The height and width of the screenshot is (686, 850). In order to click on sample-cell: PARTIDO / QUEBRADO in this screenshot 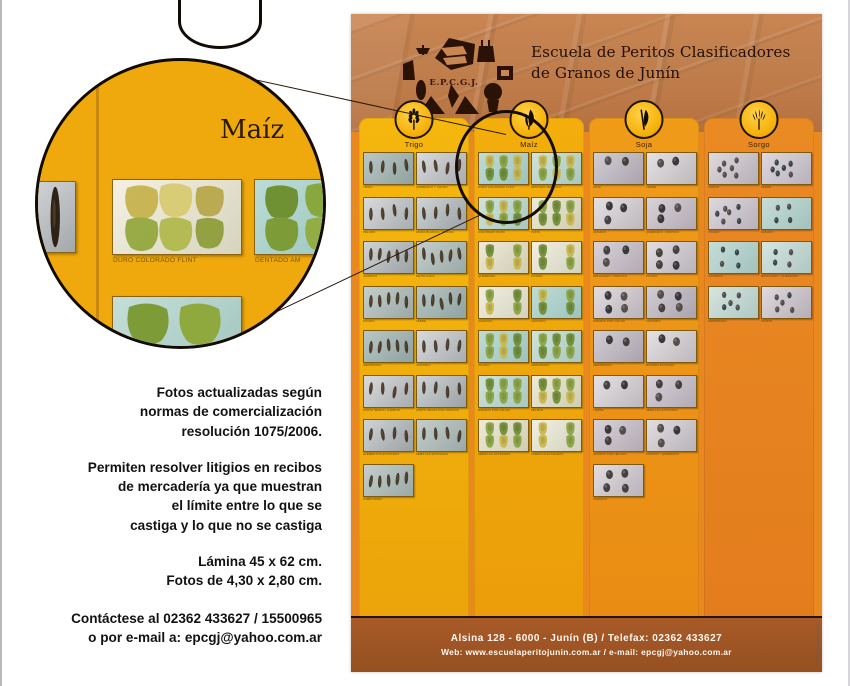, I will do `click(671, 437)`.